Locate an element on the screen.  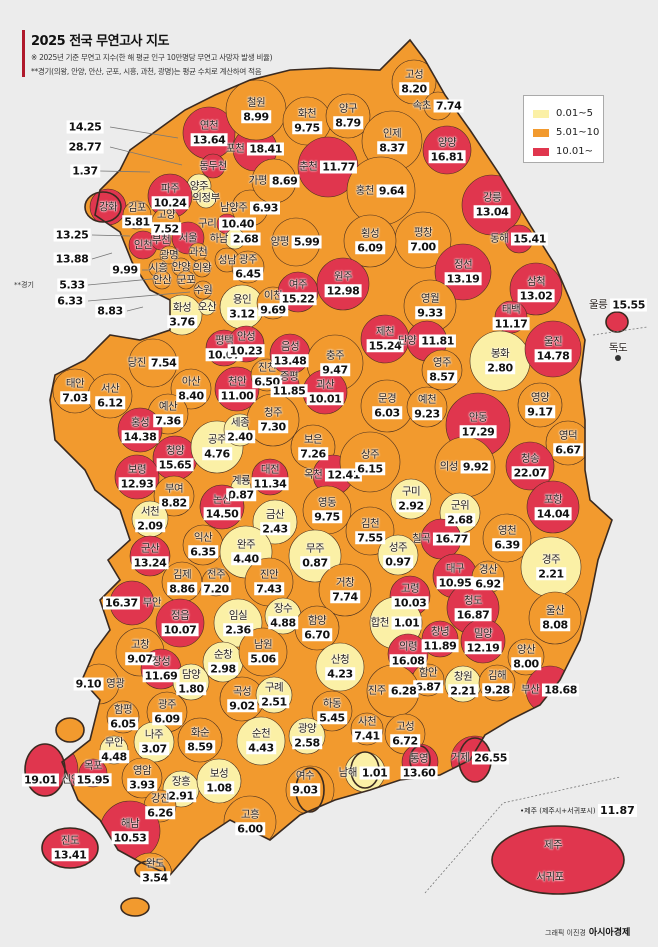
region-label: 사천 7.41 is located at coordinates (367, 729).